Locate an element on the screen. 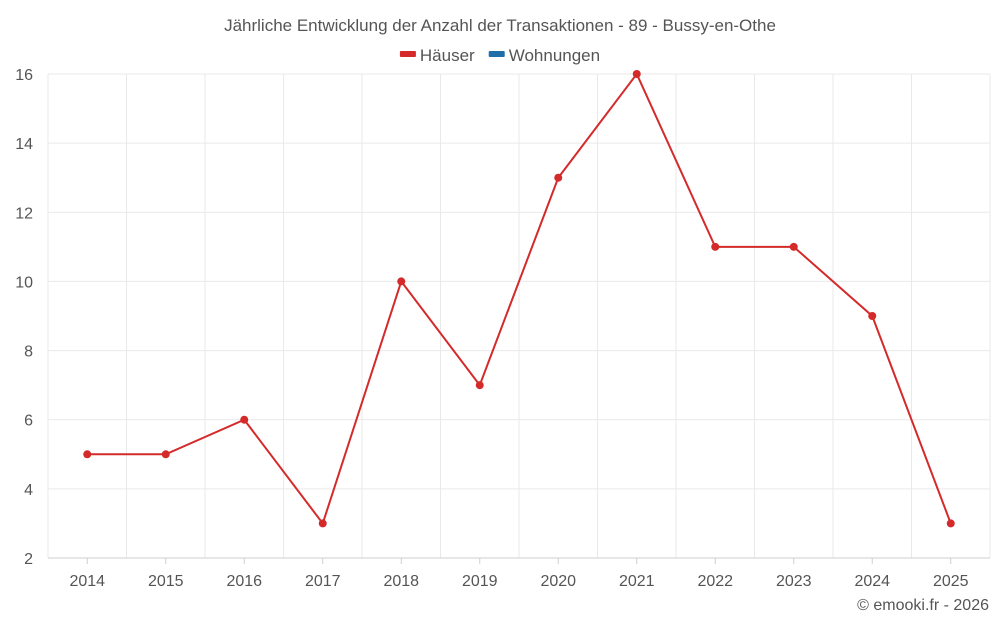 This screenshot has width=1000, height=625. y-tick-label: 16 is located at coordinates (24, 75).